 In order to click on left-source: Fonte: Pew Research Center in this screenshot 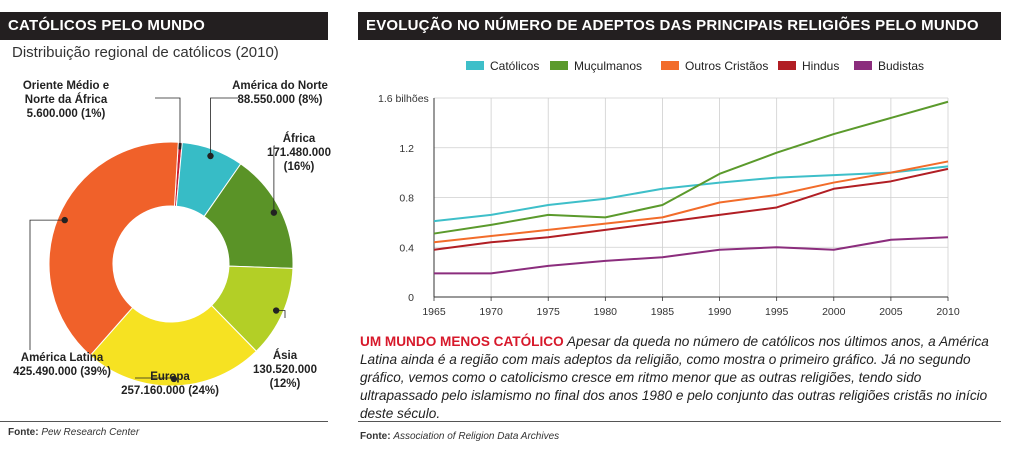, I will do `click(73, 432)`.